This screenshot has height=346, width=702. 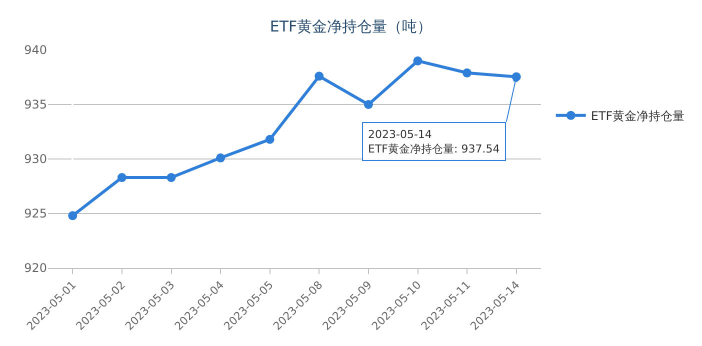 I want to click on chart-title: ETF黄金净持仓量（吨）, so click(x=351, y=26).